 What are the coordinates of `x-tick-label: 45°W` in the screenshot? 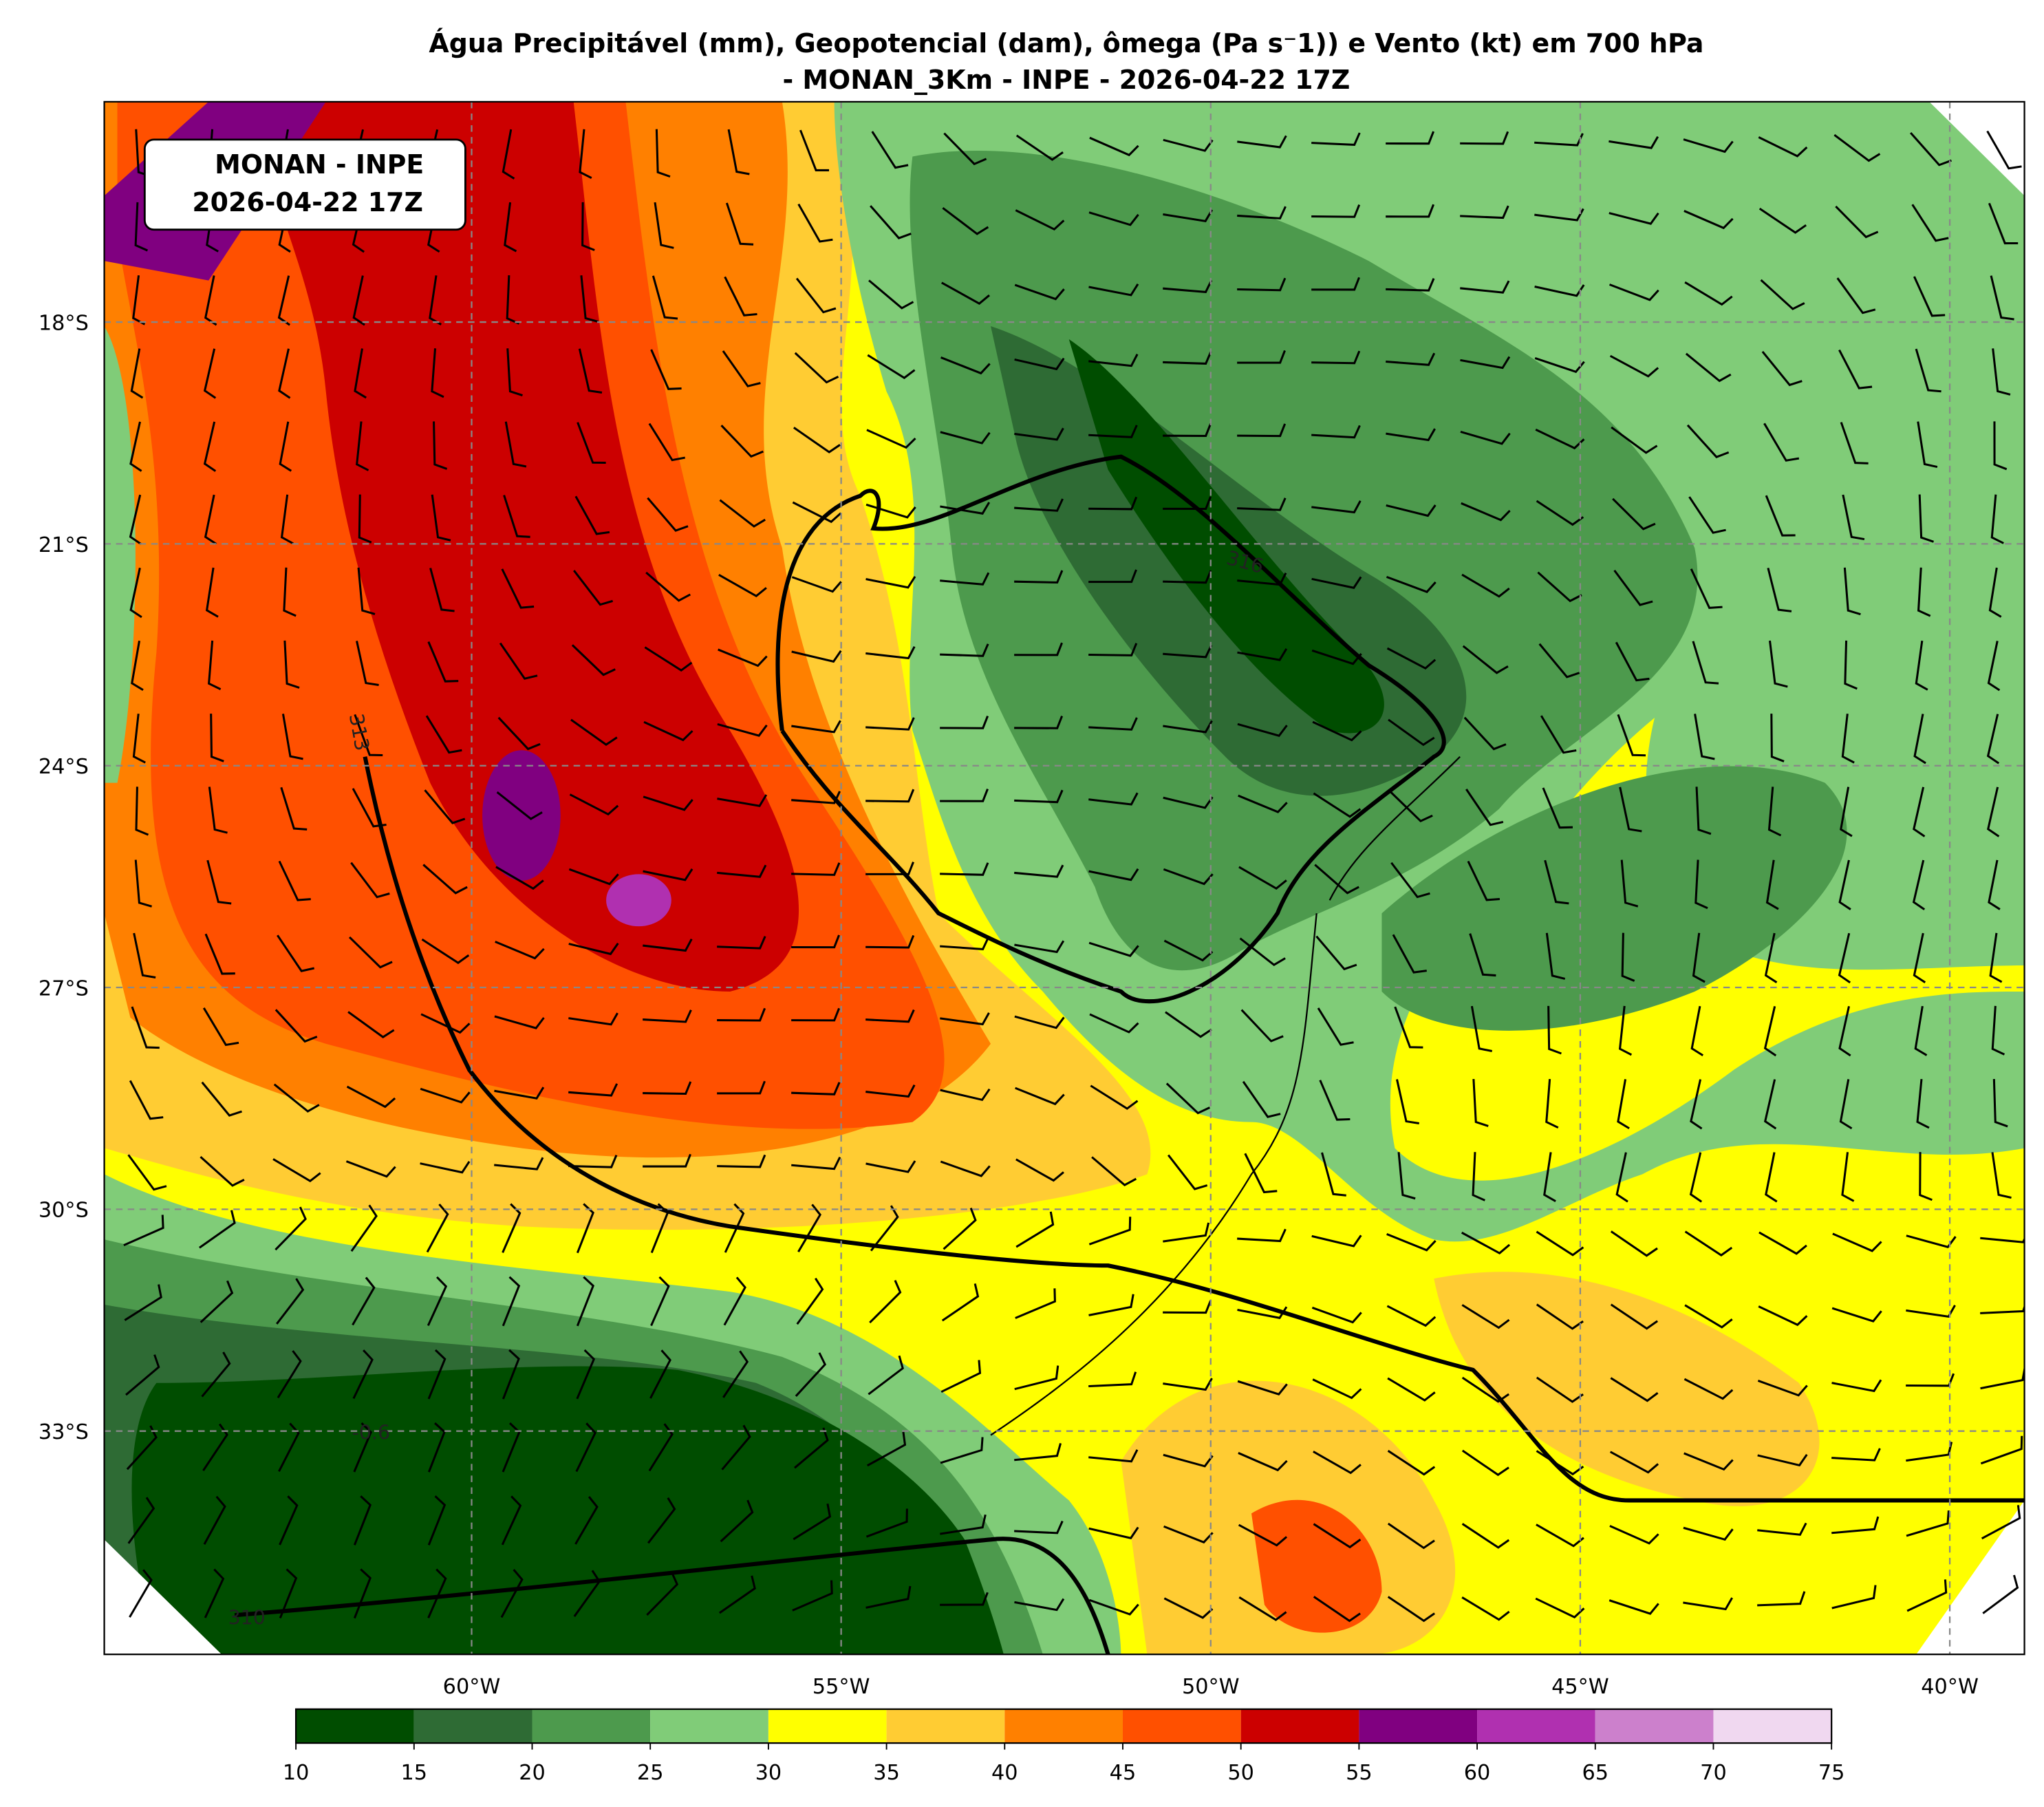 It's located at (1580, 1687).